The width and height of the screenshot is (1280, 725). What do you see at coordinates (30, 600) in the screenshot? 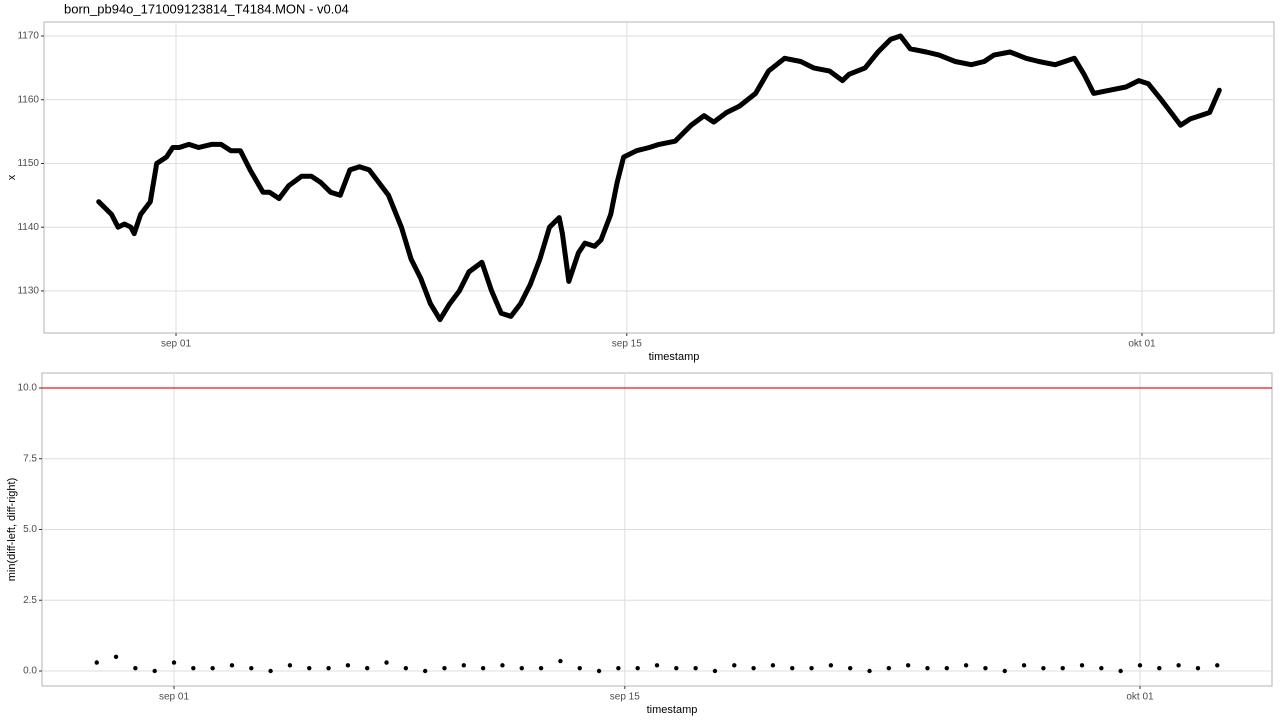
I see `y-tick-label: 2.5` at bounding box center [30, 600].